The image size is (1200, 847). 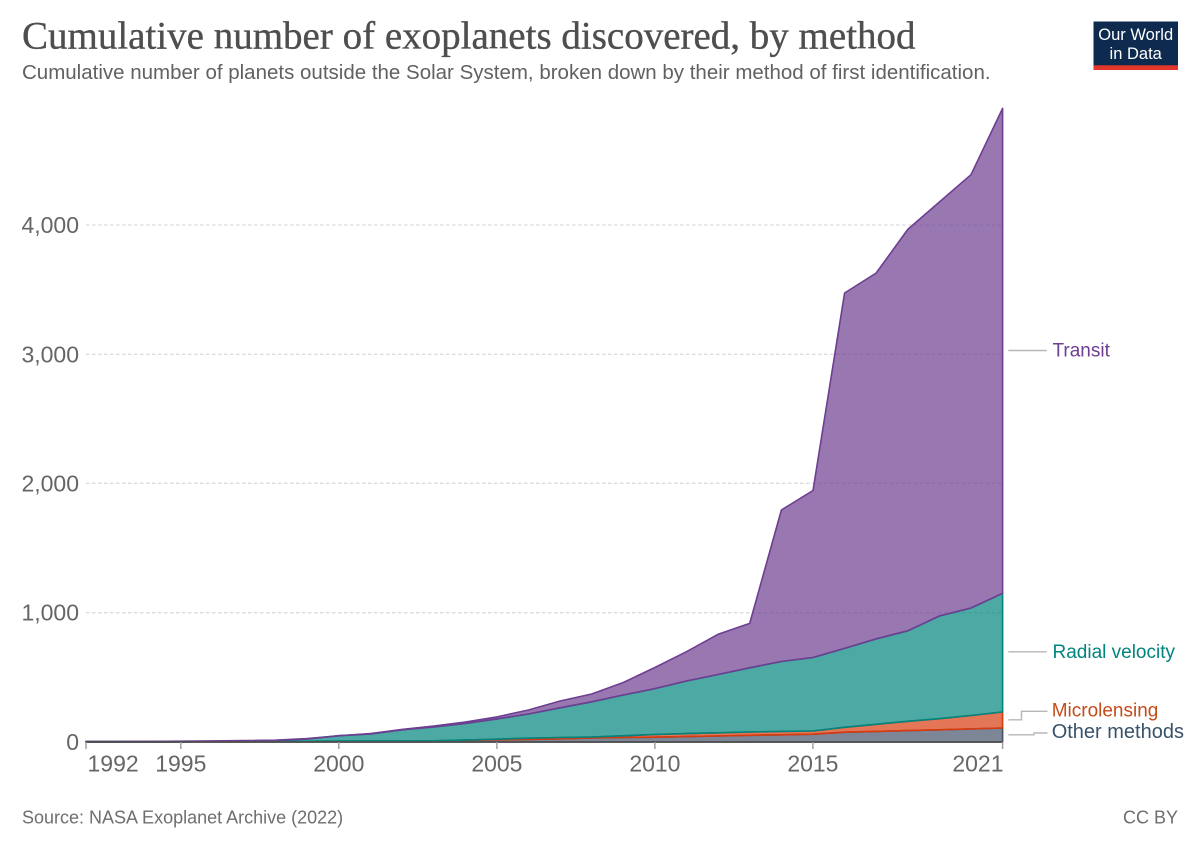 I want to click on svg-text: Transit, so click(x=1082, y=351).